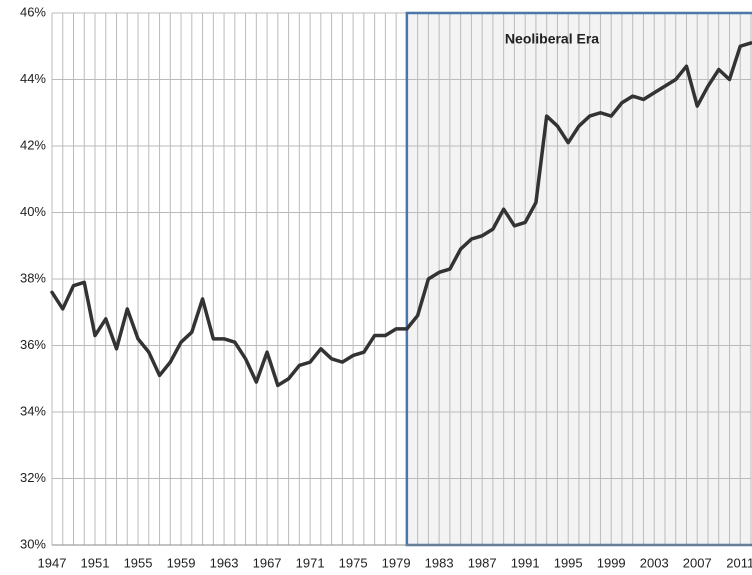 This screenshot has height=575, width=752. What do you see at coordinates (611, 562) in the screenshot?
I see `x-tick-label: 1999` at bounding box center [611, 562].